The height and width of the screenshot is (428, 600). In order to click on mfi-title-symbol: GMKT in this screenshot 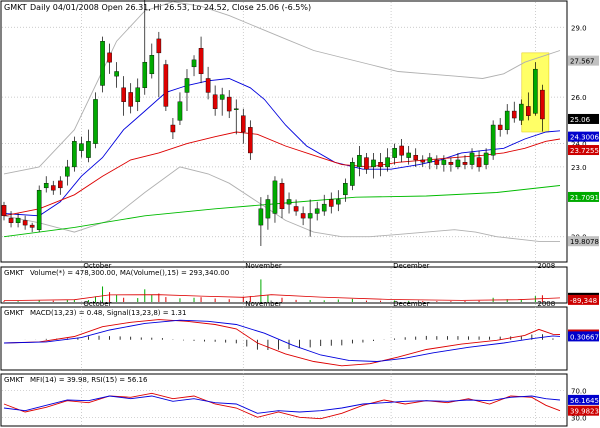, I will do `click(14, 380)`.